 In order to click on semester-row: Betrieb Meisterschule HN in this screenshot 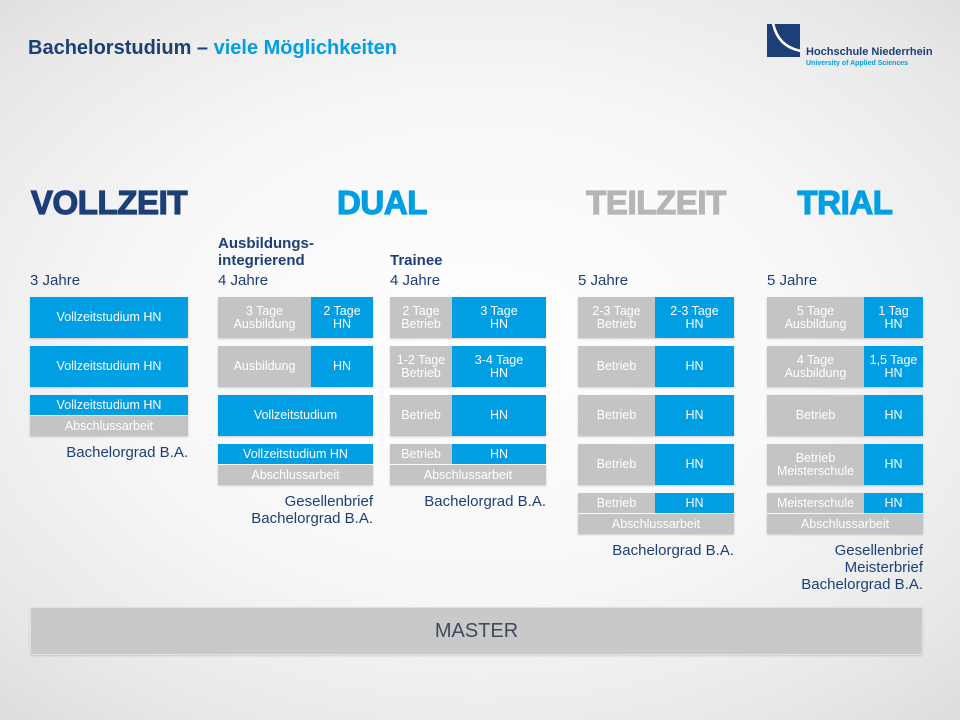, I will do `click(845, 464)`.